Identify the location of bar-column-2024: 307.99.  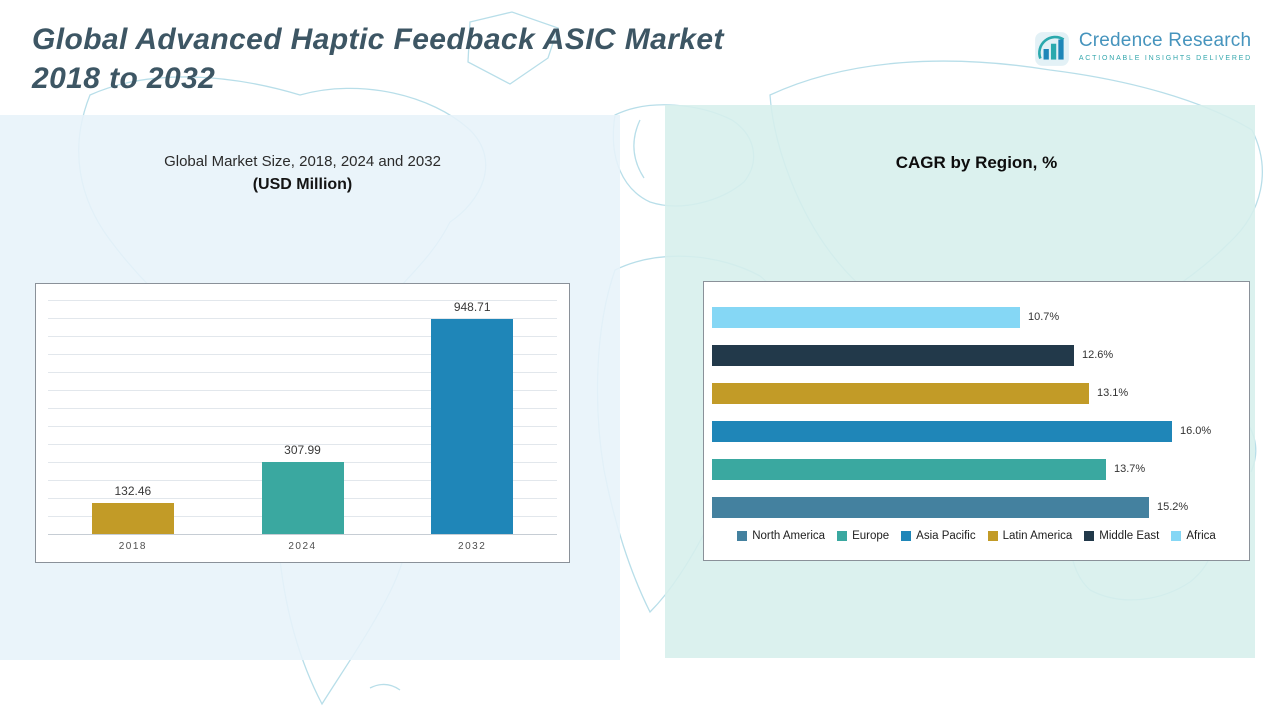
(303, 417).